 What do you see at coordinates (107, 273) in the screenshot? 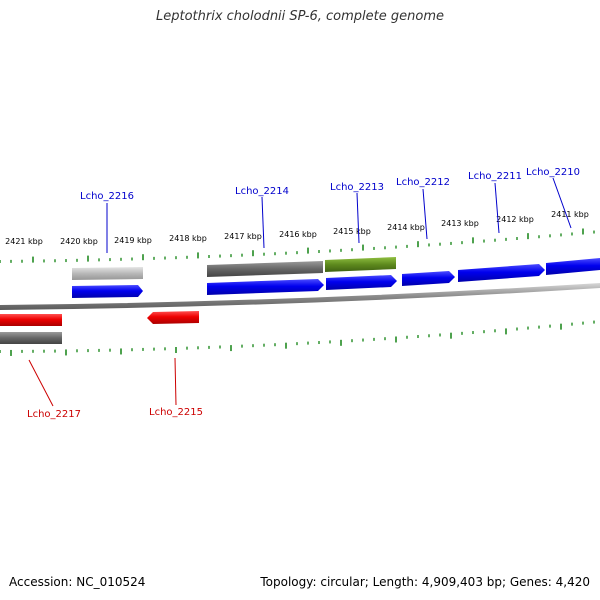
I see `feature-bar-light-gray` at bounding box center [107, 273].